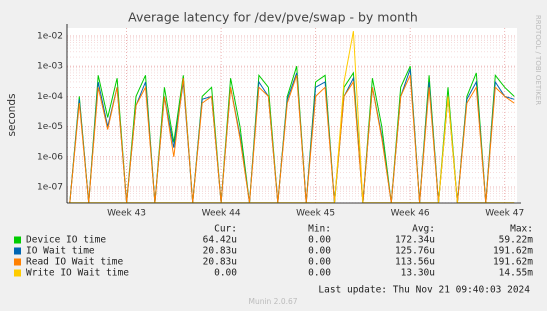 Image resolution: width=547 pixels, height=311 pixels. I want to click on legend-label: Device IO time, so click(66, 240).